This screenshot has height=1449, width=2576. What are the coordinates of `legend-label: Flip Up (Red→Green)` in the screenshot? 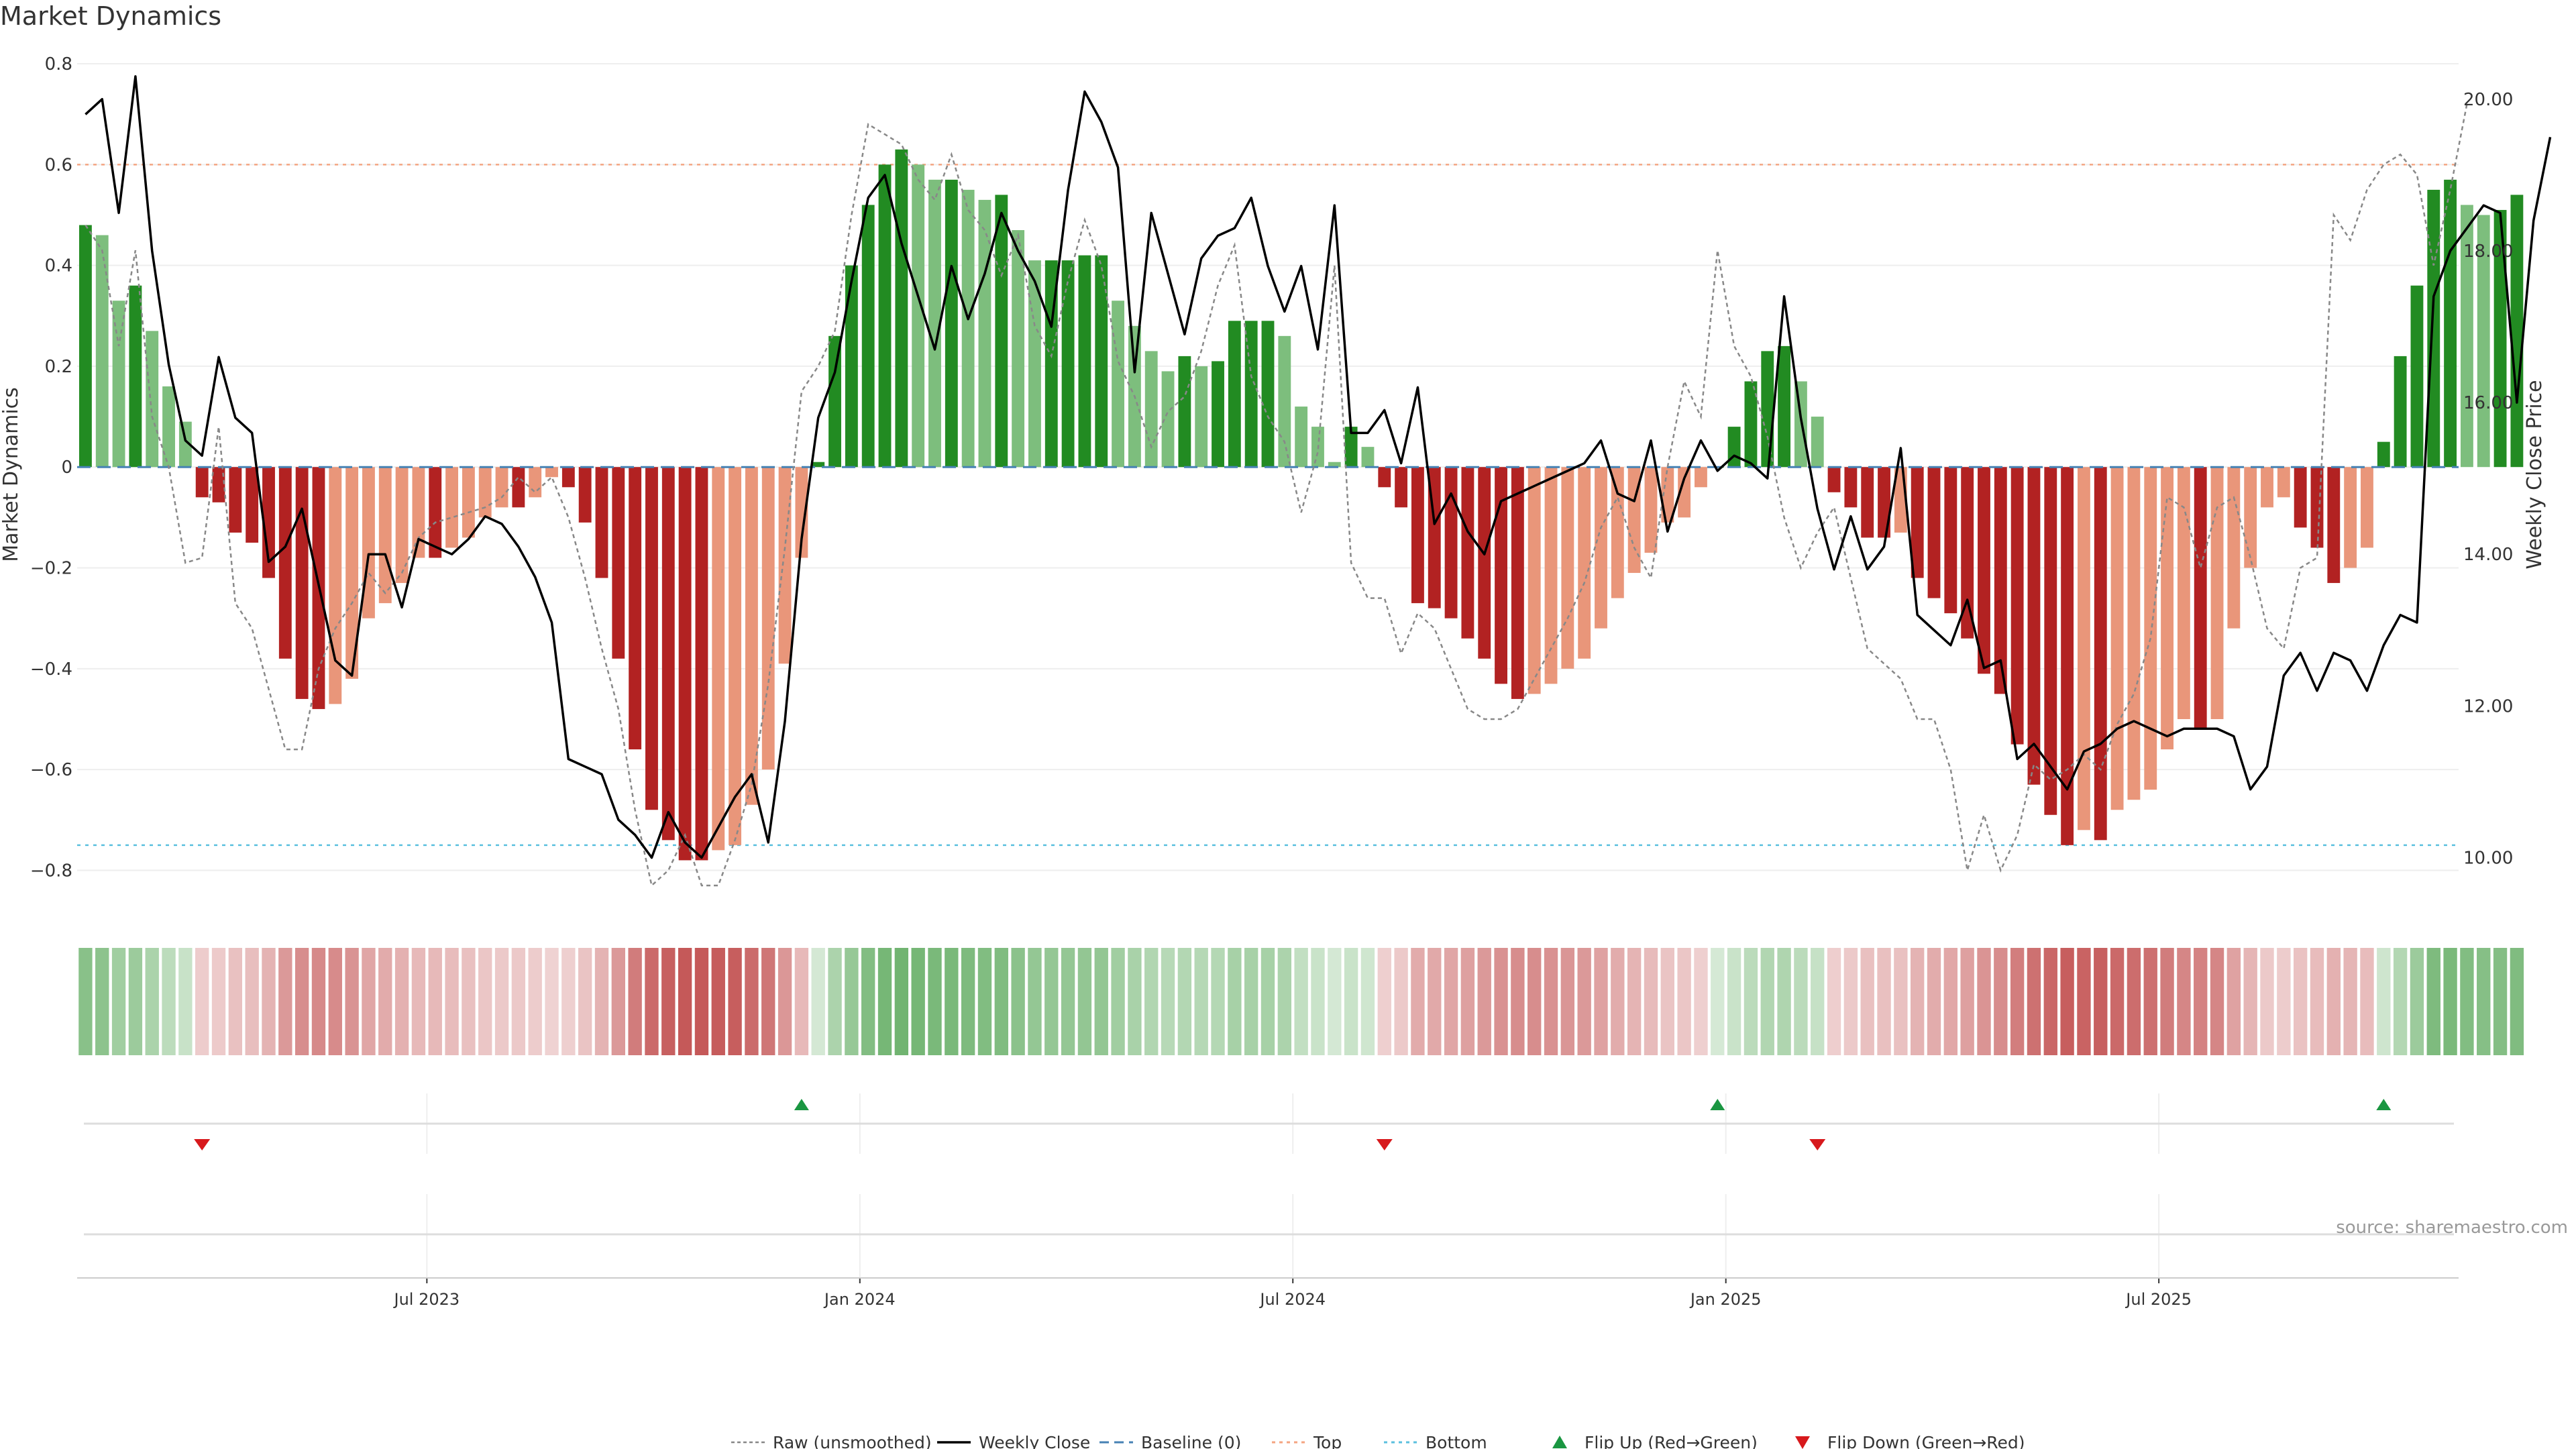 It's located at (1671, 1441).